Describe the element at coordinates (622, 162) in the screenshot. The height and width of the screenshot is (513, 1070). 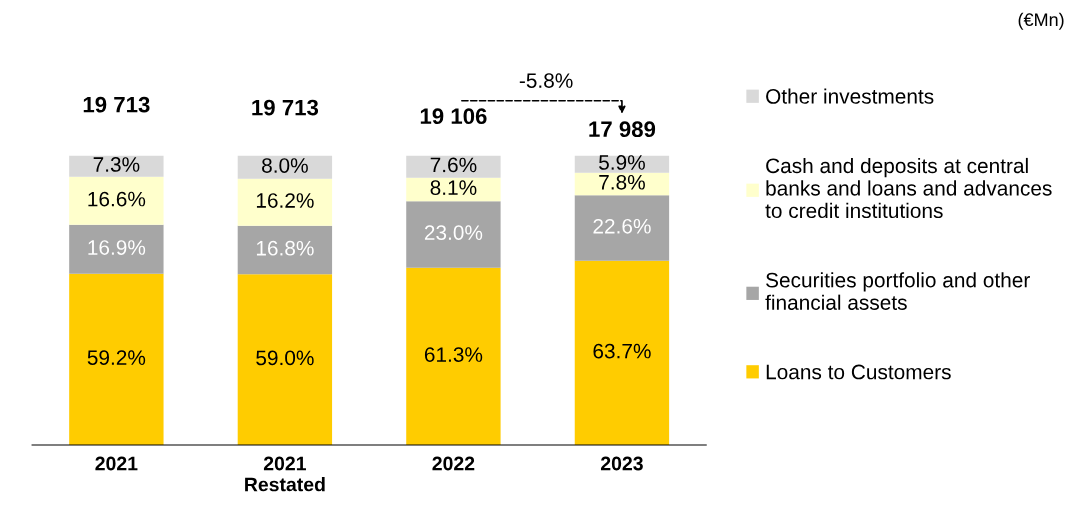
I see `data-label: 5.9%` at that location.